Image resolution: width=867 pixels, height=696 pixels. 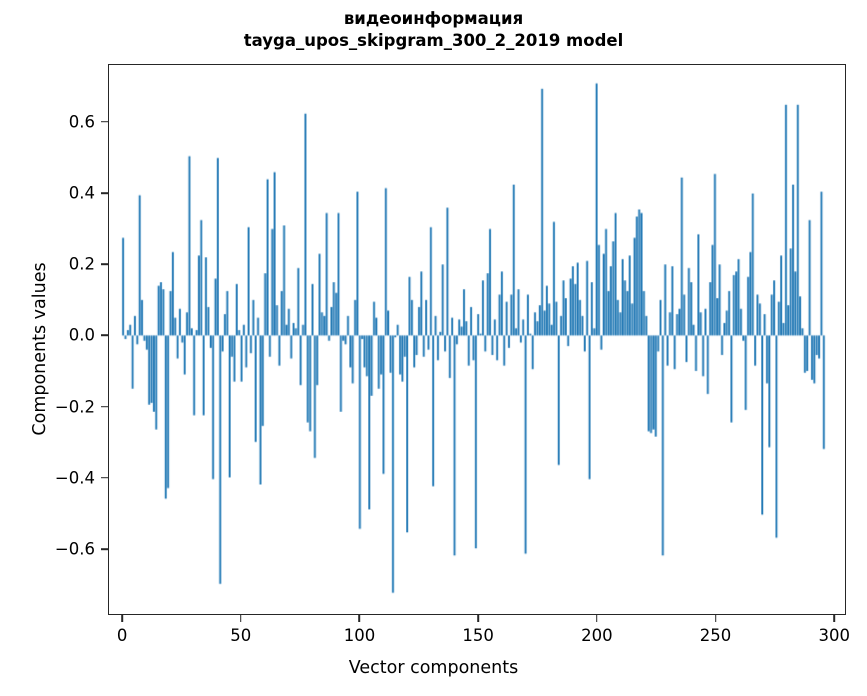 What do you see at coordinates (834, 635) in the screenshot?
I see `x-tick-label: 300` at bounding box center [834, 635].